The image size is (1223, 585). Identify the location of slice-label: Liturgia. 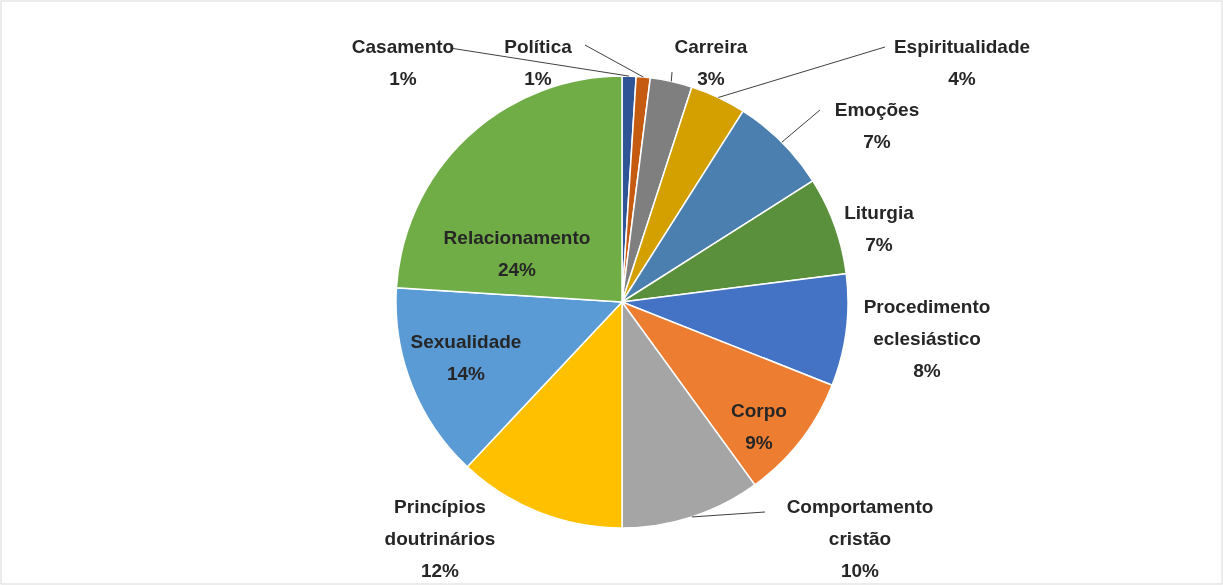
(879, 213).